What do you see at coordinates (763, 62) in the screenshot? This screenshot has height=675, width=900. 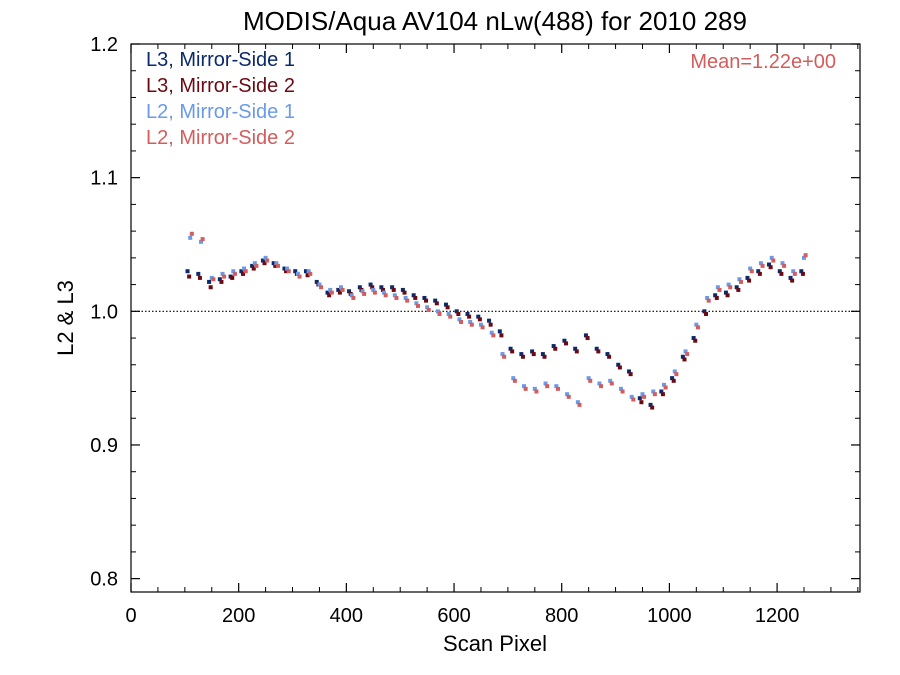 I see `mean-annotation: Mean=1.22e+00` at bounding box center [763, 62].